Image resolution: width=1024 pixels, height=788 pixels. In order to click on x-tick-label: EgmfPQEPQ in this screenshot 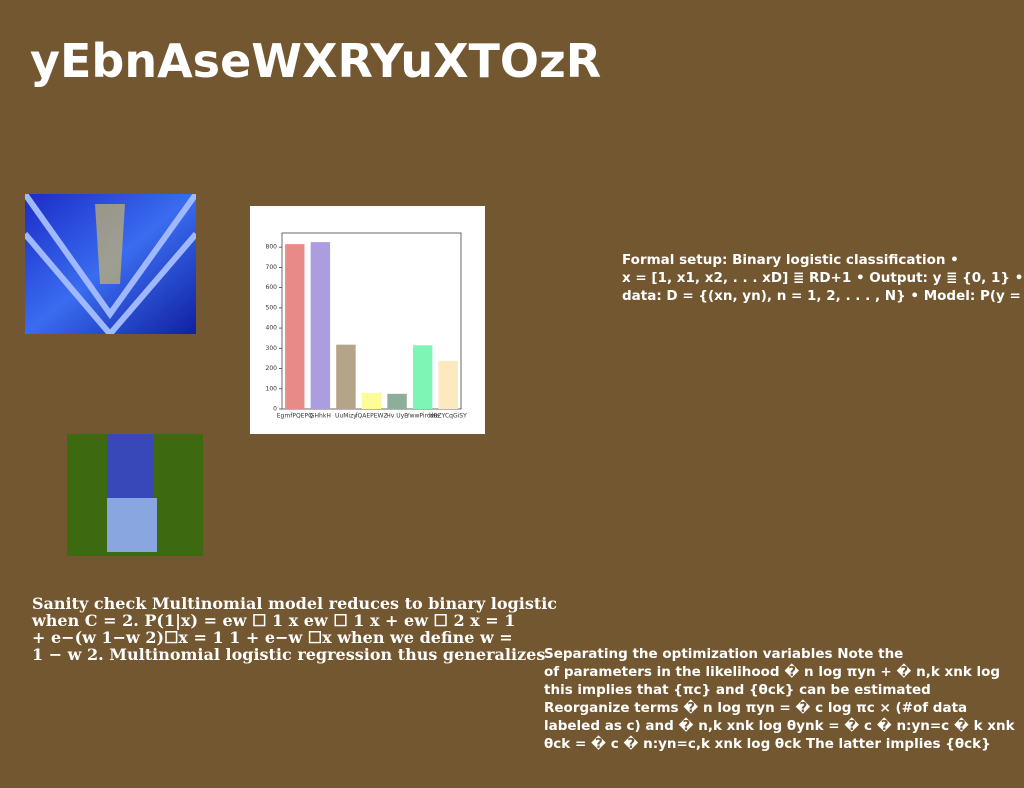, I will do `click(295, 416)`.